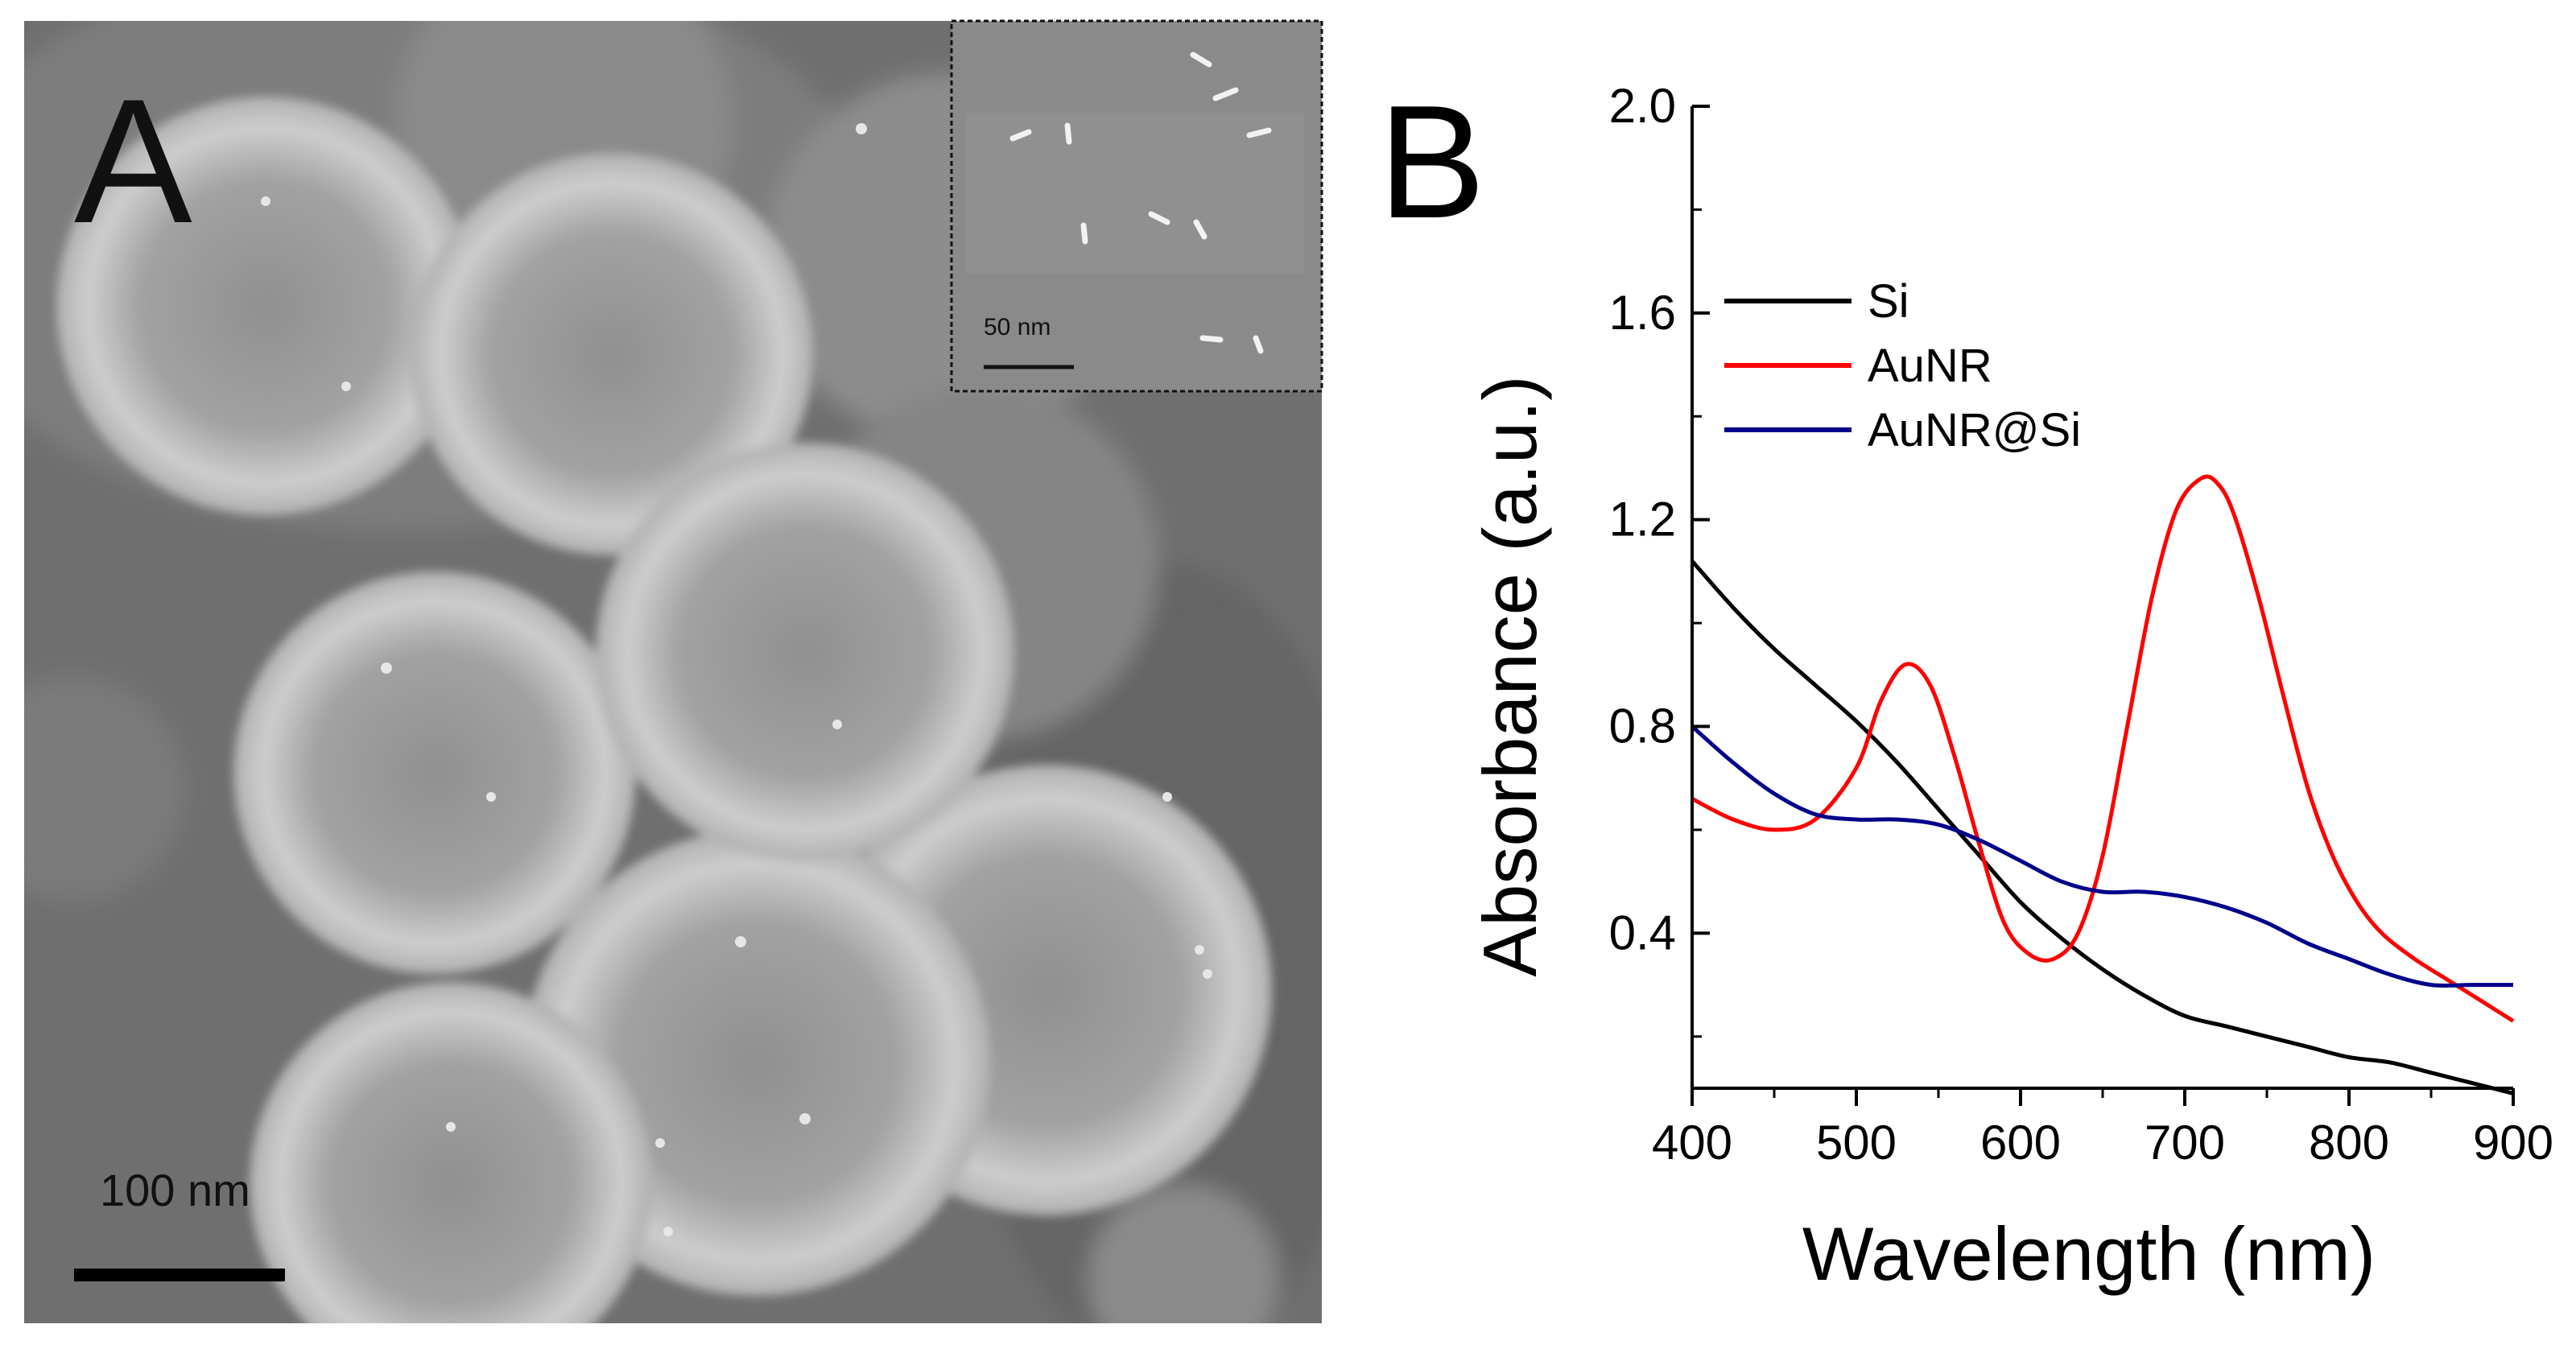 The width and height of the screenshot is (2576, 1345). What do you see at coordinates (1642, 520) in the screenshot?
I see `y-tick-label-1.2: 1.2` at bounding box center [1642, 520].